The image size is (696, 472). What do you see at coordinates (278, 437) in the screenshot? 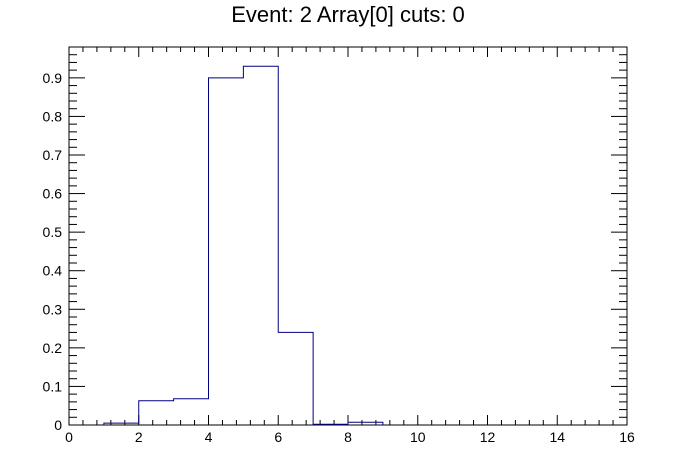
I see `x-tick-label: 6` at bounding box center [278, 437].